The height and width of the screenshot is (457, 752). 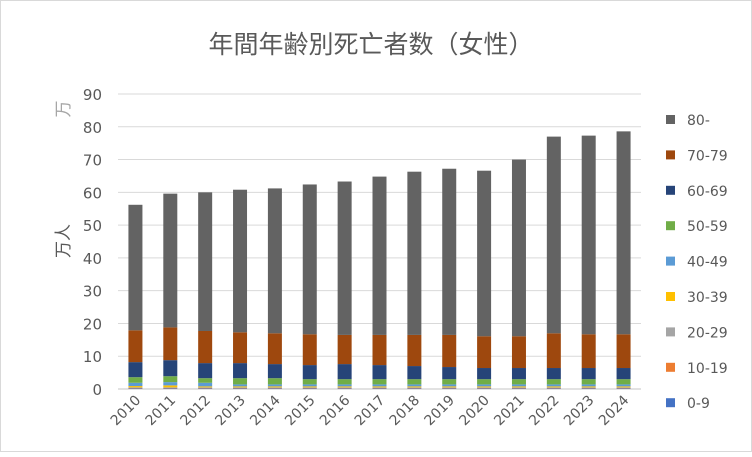 I want to click on legend-label: 40-49, so click(x=707, y=263).